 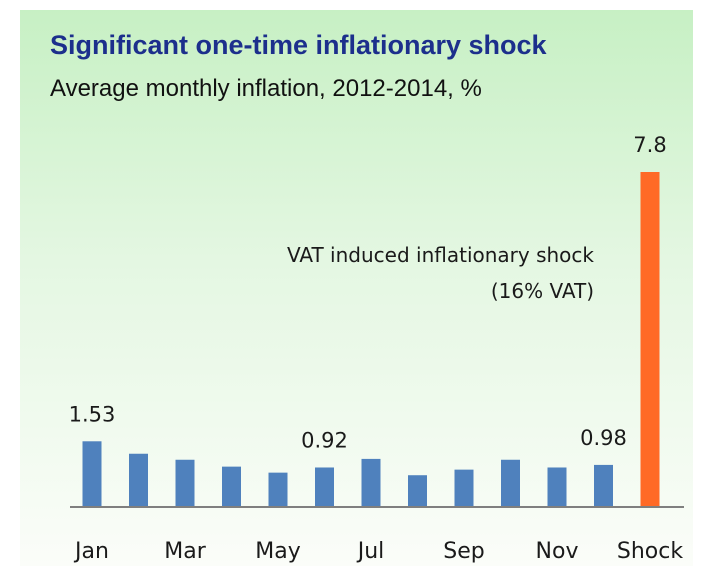 I want to click on bar-jul, so click(x=371, y=482).